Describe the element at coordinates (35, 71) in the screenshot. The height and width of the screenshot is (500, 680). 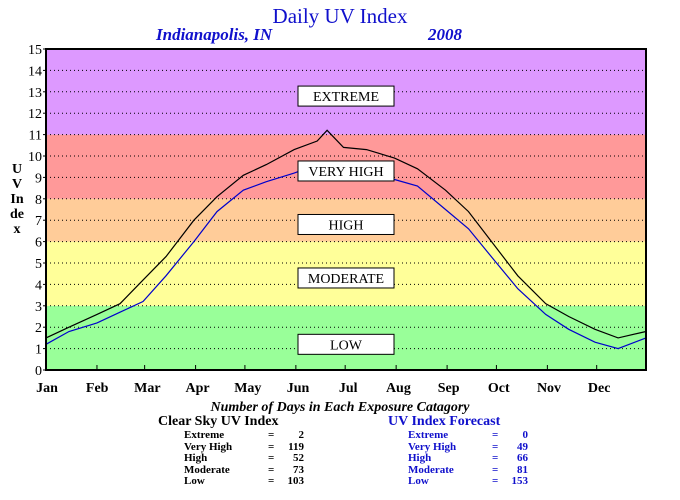
I see `y-tick-label: 14` at that location.